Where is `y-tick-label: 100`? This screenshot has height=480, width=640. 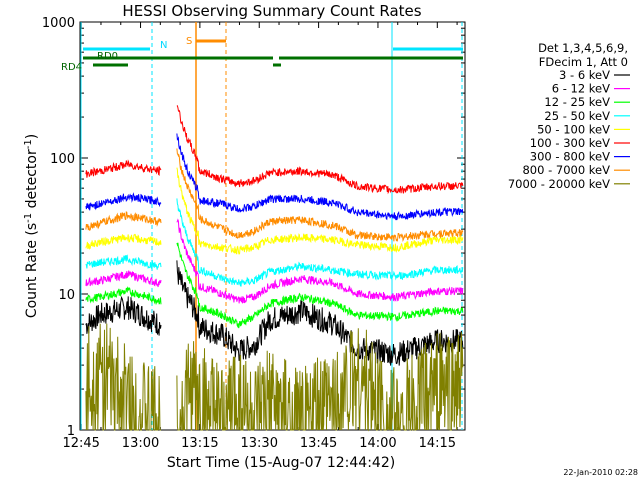
y-tick-label: 100 is located at coordinates (62, 159).